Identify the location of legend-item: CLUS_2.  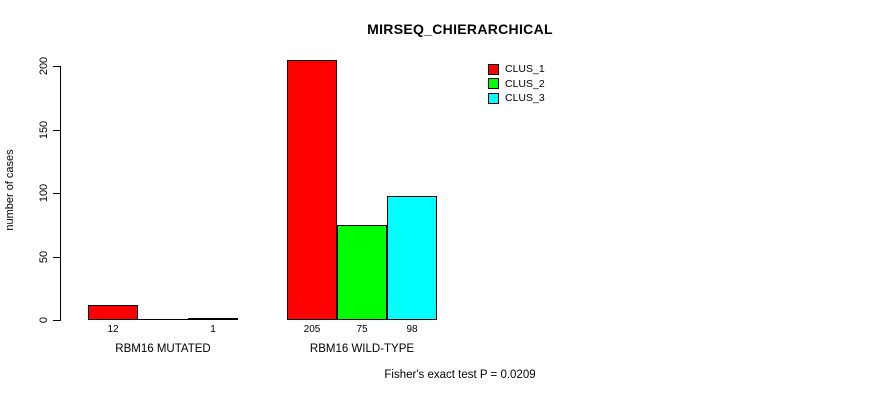
(516, 84).